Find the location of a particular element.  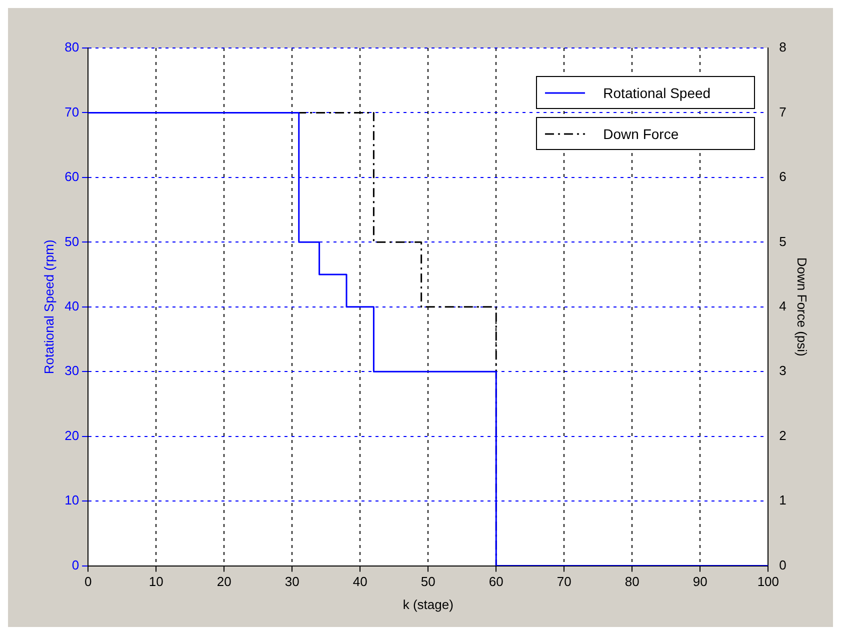

legend-frame: Down Force is located at coordinates (646, 133).